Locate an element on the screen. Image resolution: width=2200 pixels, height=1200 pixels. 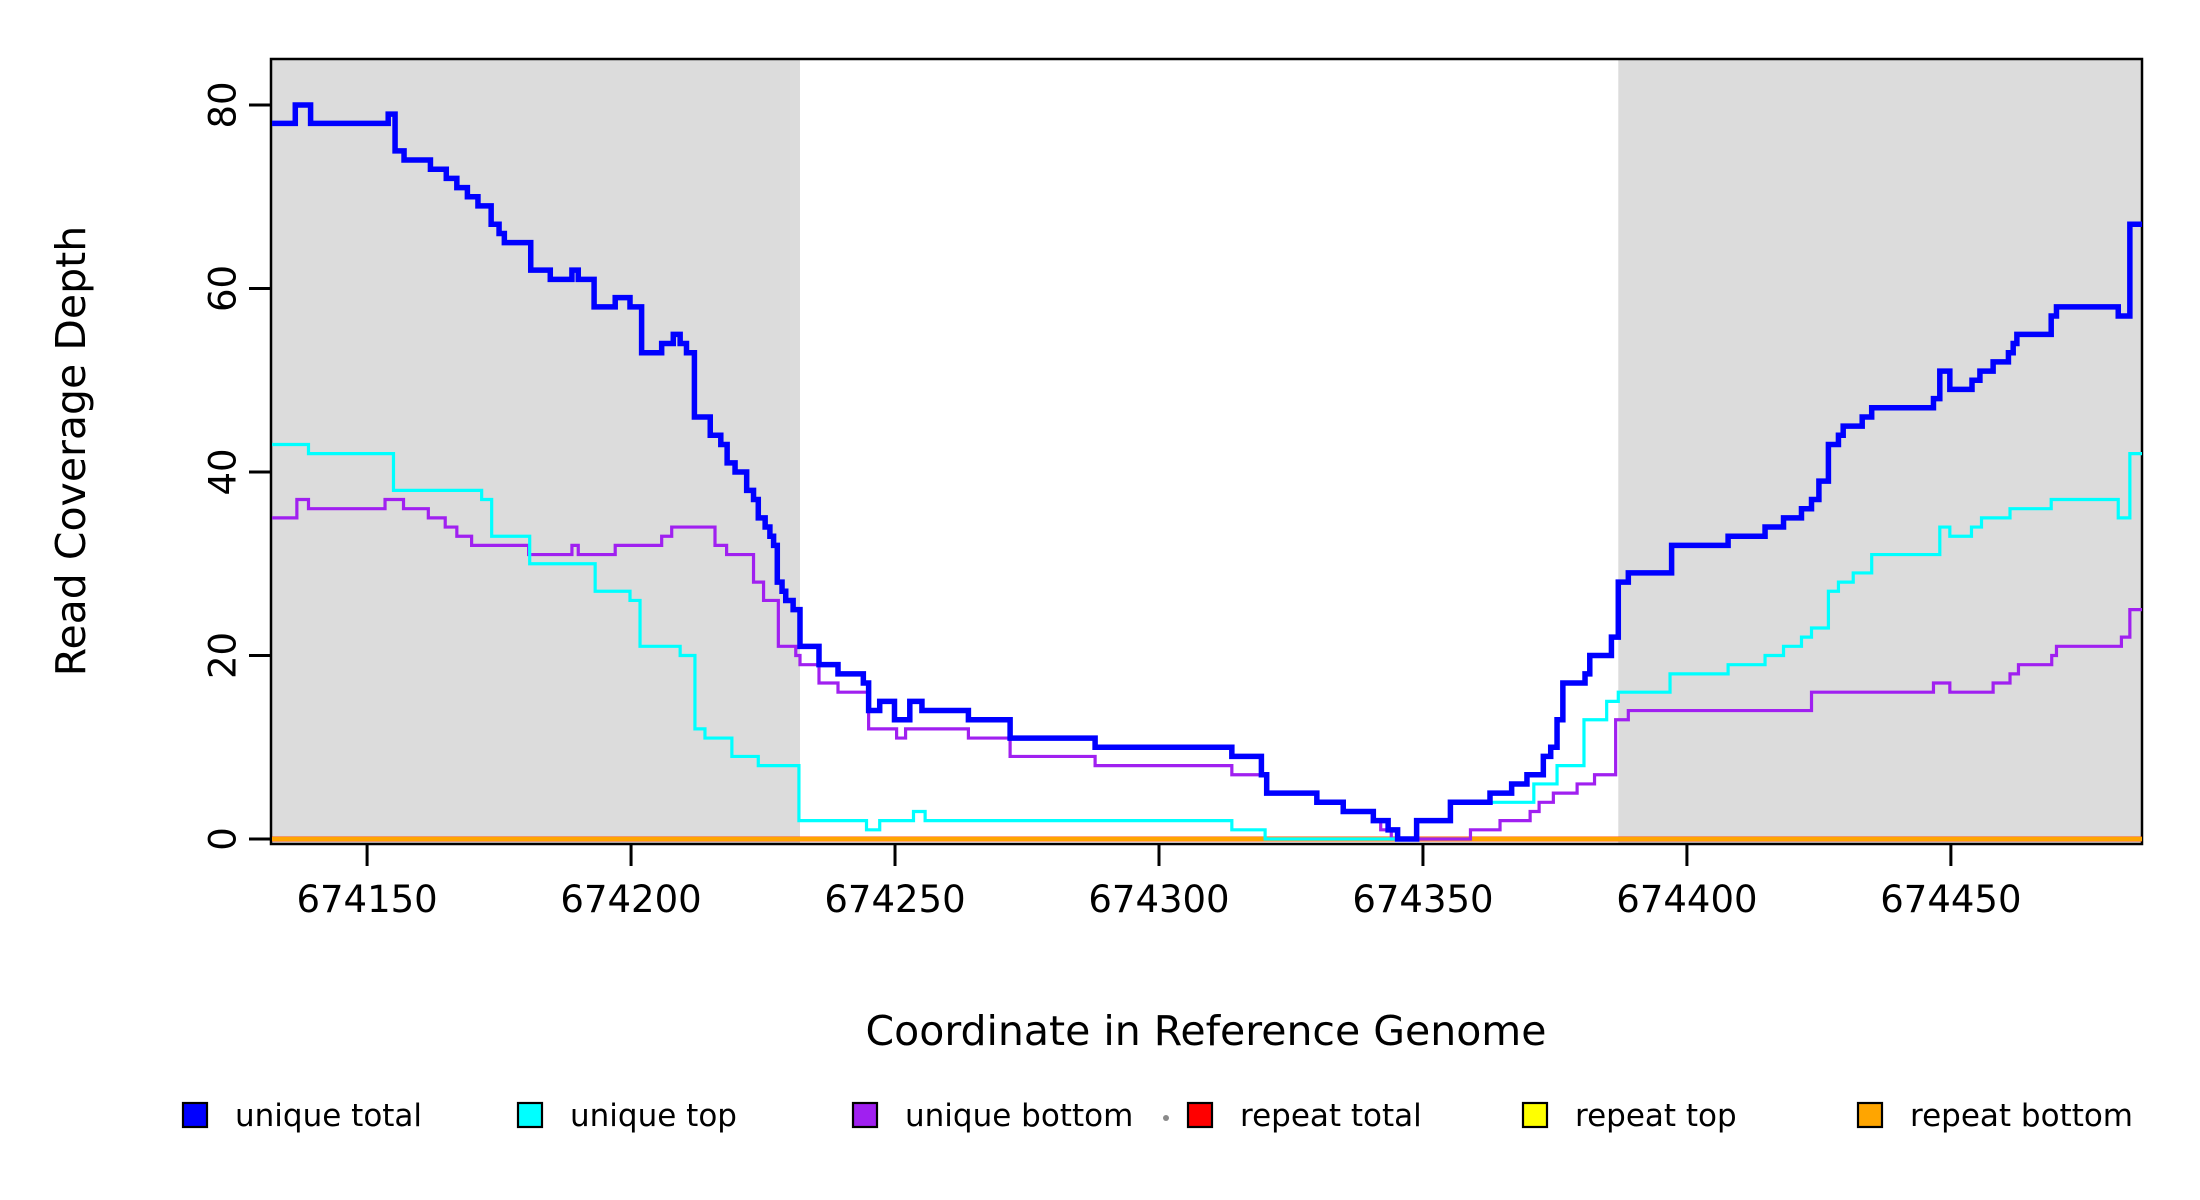
legend-label-repeat-total: repeat total is located at coordinates (1331, 1116).